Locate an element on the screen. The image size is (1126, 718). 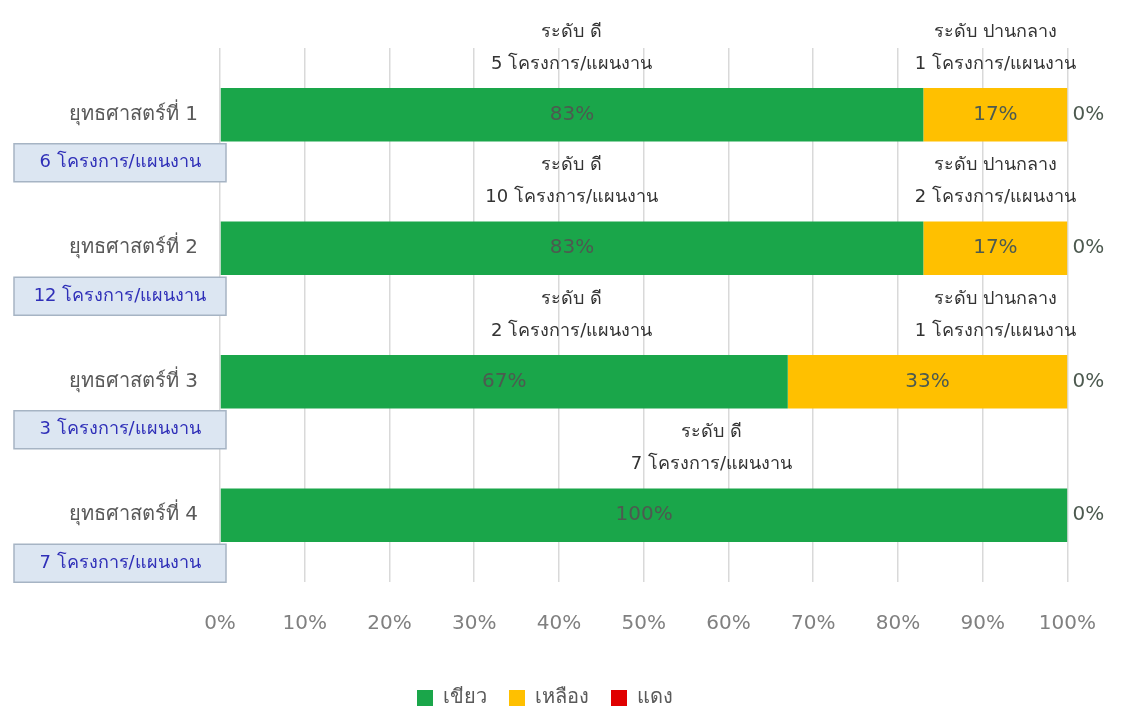
text: 7 โครงการ/แผนงาน is located at coordinates (120, 561).